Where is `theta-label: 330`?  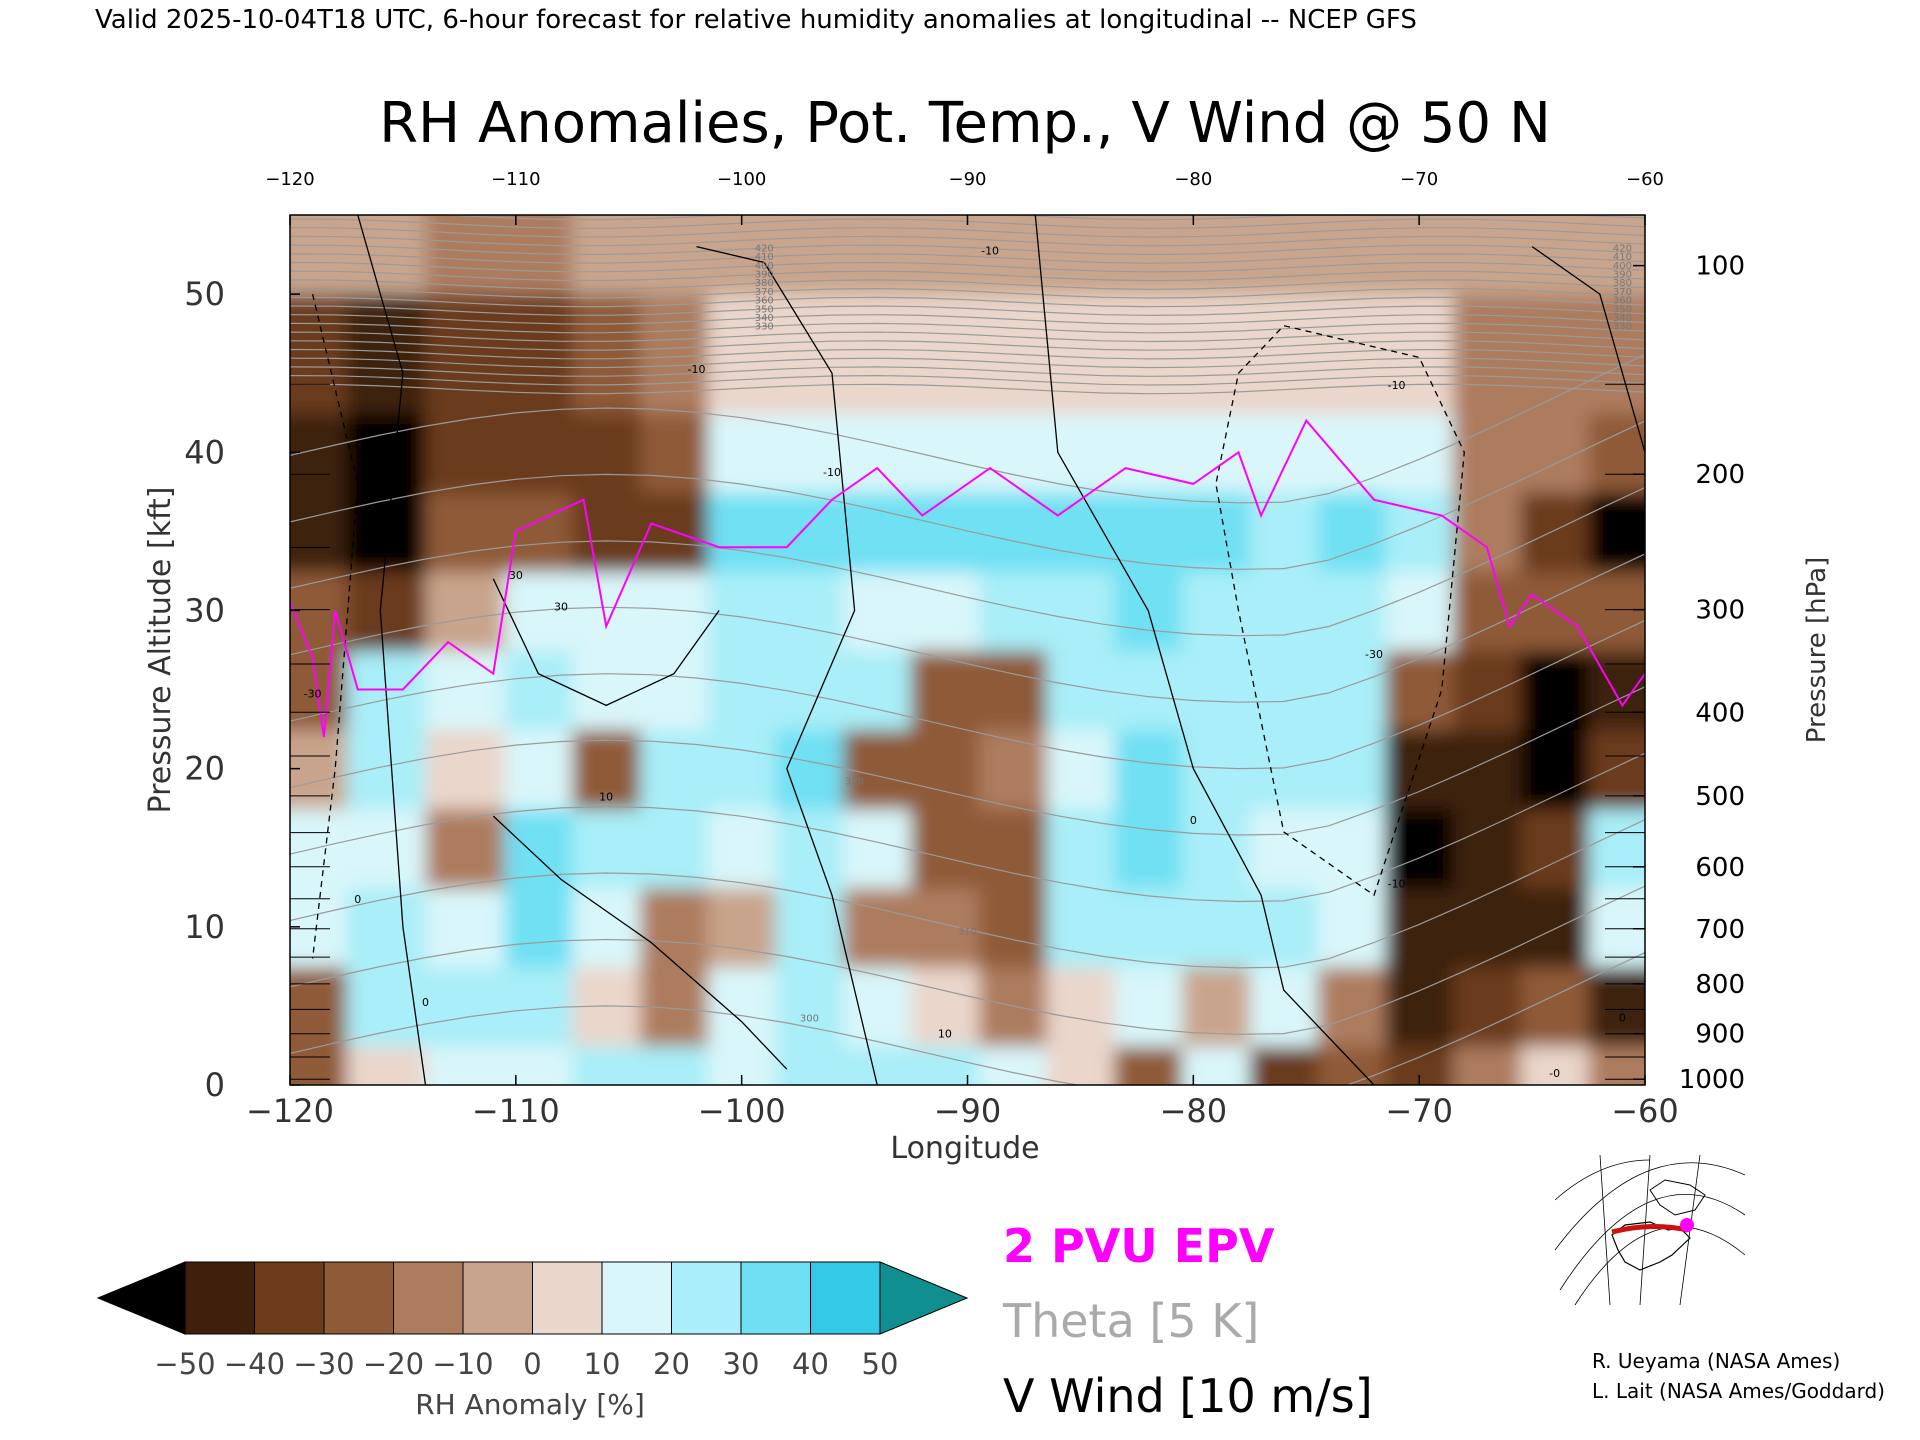 theta-label: 330 is located at coordinates (764, 327).